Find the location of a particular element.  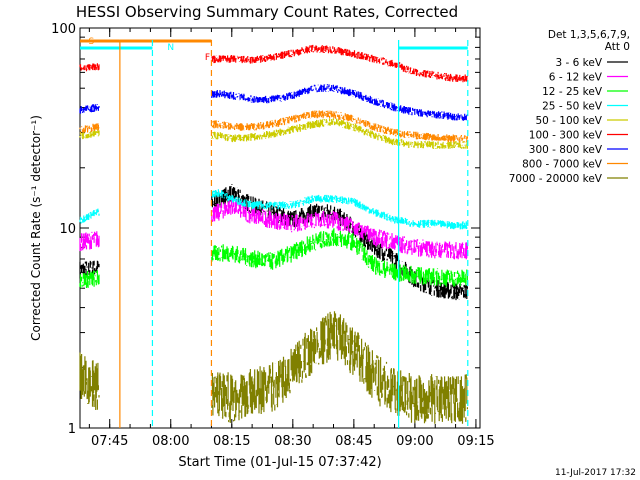

x-tick-label: 09:00 is located at coordinates (414, 441).